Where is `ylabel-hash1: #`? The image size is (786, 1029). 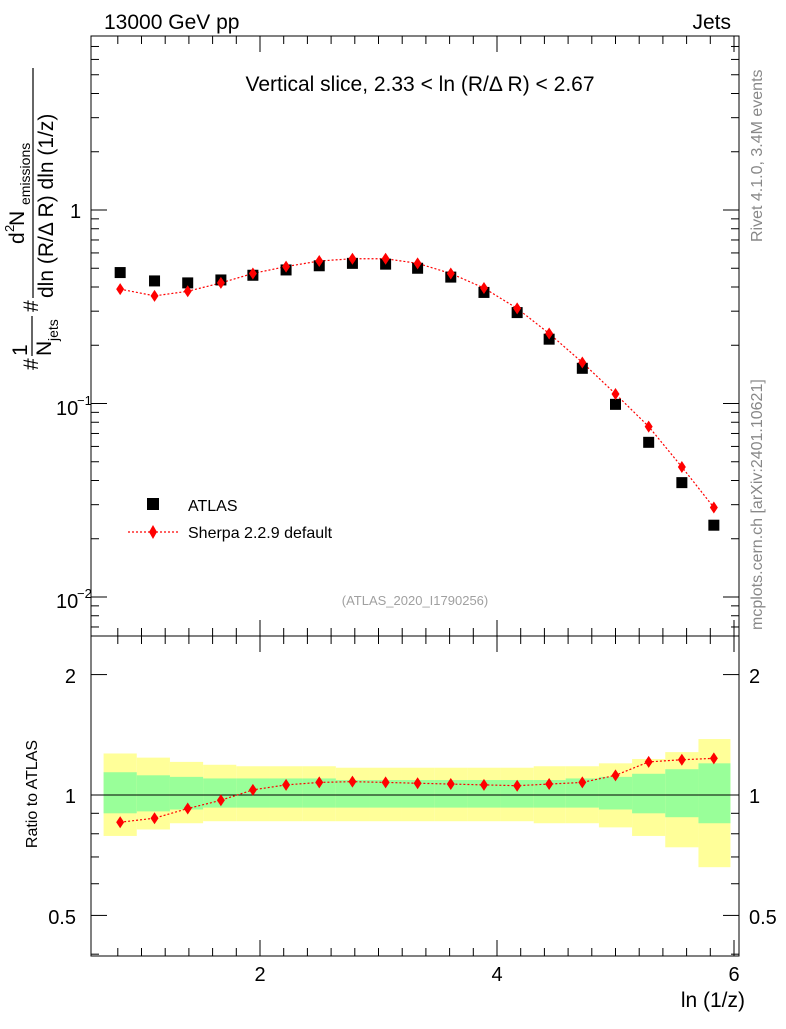 ylabel-hash1: # is located at coordinates (31, 364).